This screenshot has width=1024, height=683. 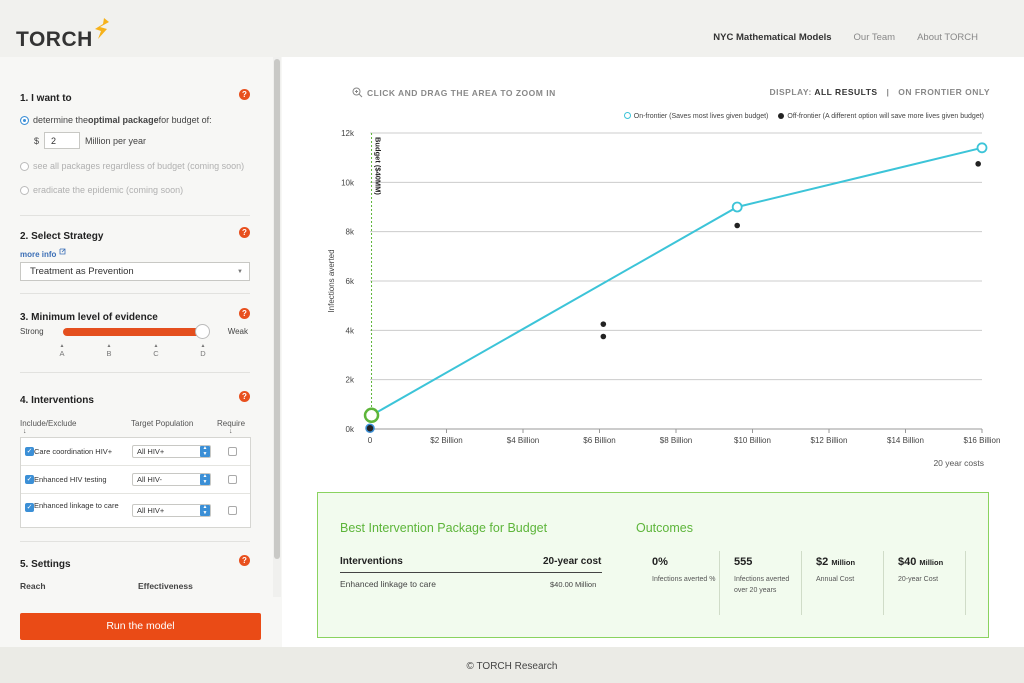 I want to click on scrollbar-thumb, so click(x=277, y=309).